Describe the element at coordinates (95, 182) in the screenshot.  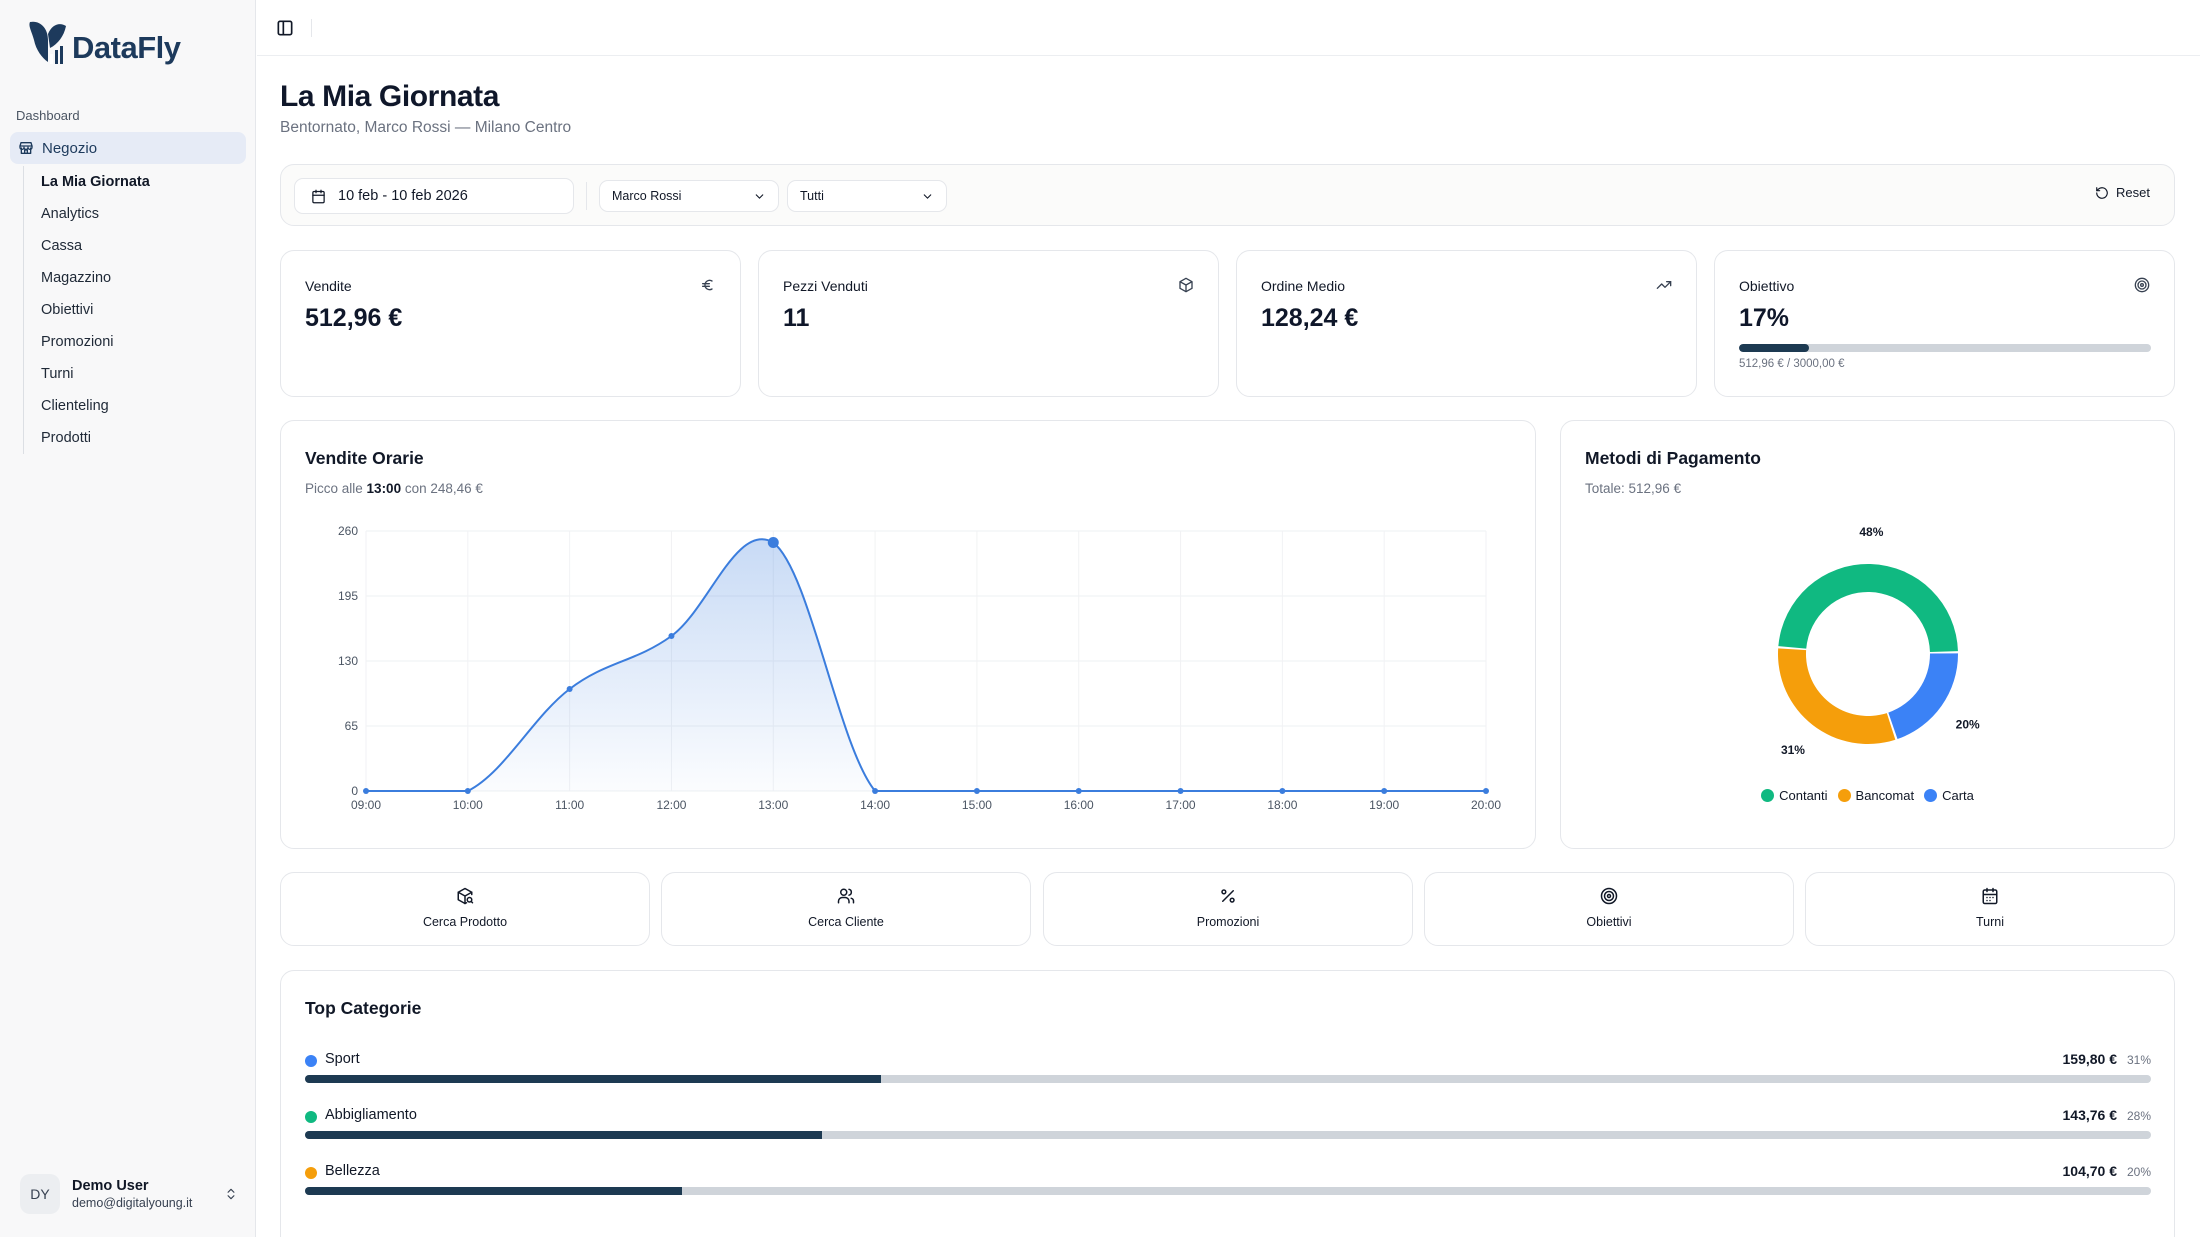
I see `sidebar-item-la-mia-giornata: La Mia Giornata` at that location.